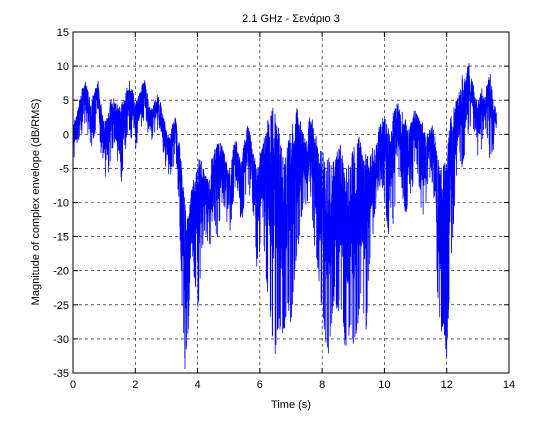  What do you see at coordinates (291, 405) in the screenshot?
I see `x-axis-label: Time (s)` at bounding box center [291, 405].